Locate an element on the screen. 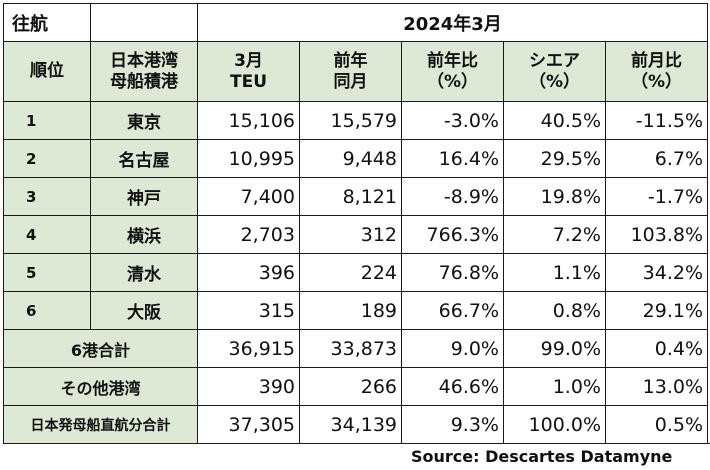  port-cell: 横浜 is located at coordinates (144, 234).